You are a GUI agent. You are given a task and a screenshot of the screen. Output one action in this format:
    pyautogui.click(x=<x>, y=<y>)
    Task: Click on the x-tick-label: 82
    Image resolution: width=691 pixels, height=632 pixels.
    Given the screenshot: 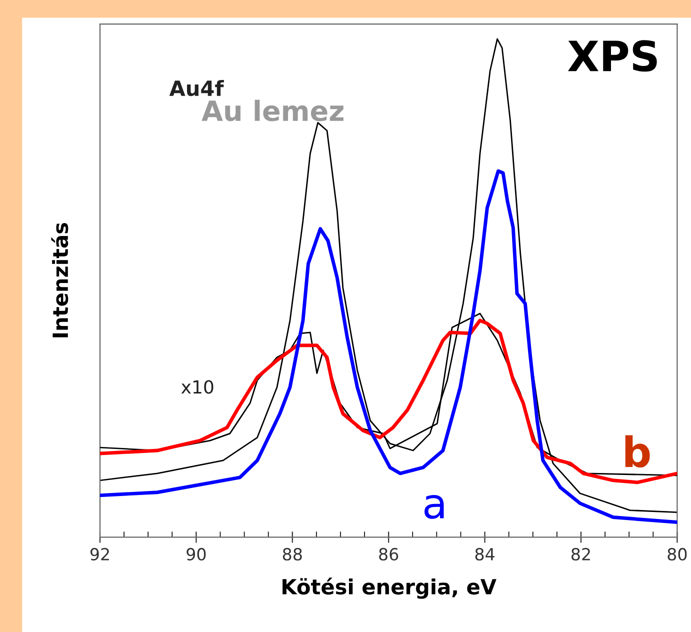 What is the action you would take?
    pyautogui.click(x=581, y=554)
    